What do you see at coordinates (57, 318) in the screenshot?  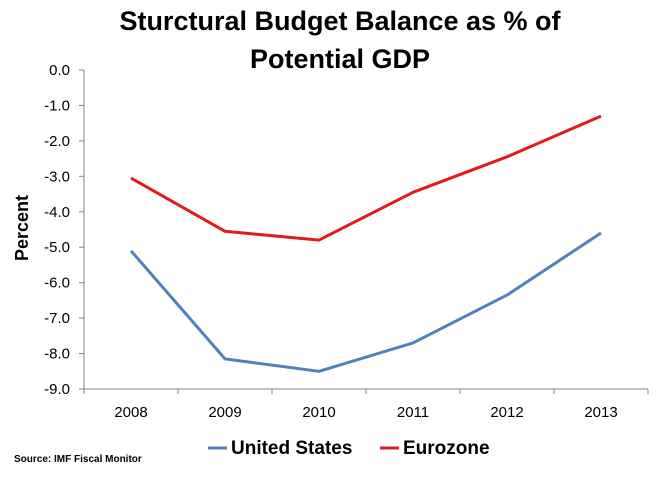 I see `y-tick-label: -7.0` at bounding box center [57, 318].